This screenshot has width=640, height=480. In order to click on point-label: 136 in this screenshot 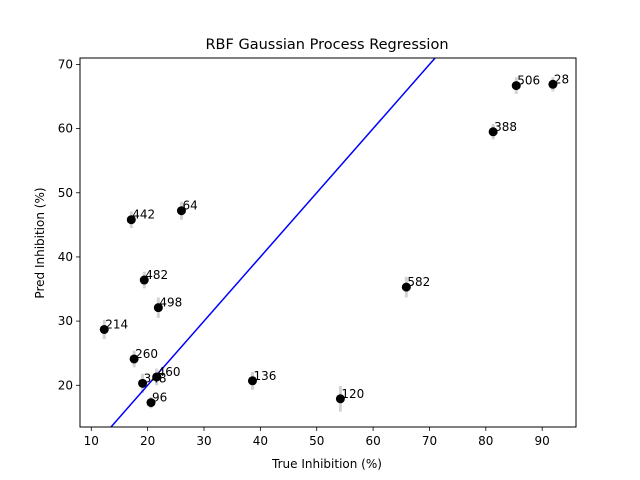, I will do `click(264, 376)`.